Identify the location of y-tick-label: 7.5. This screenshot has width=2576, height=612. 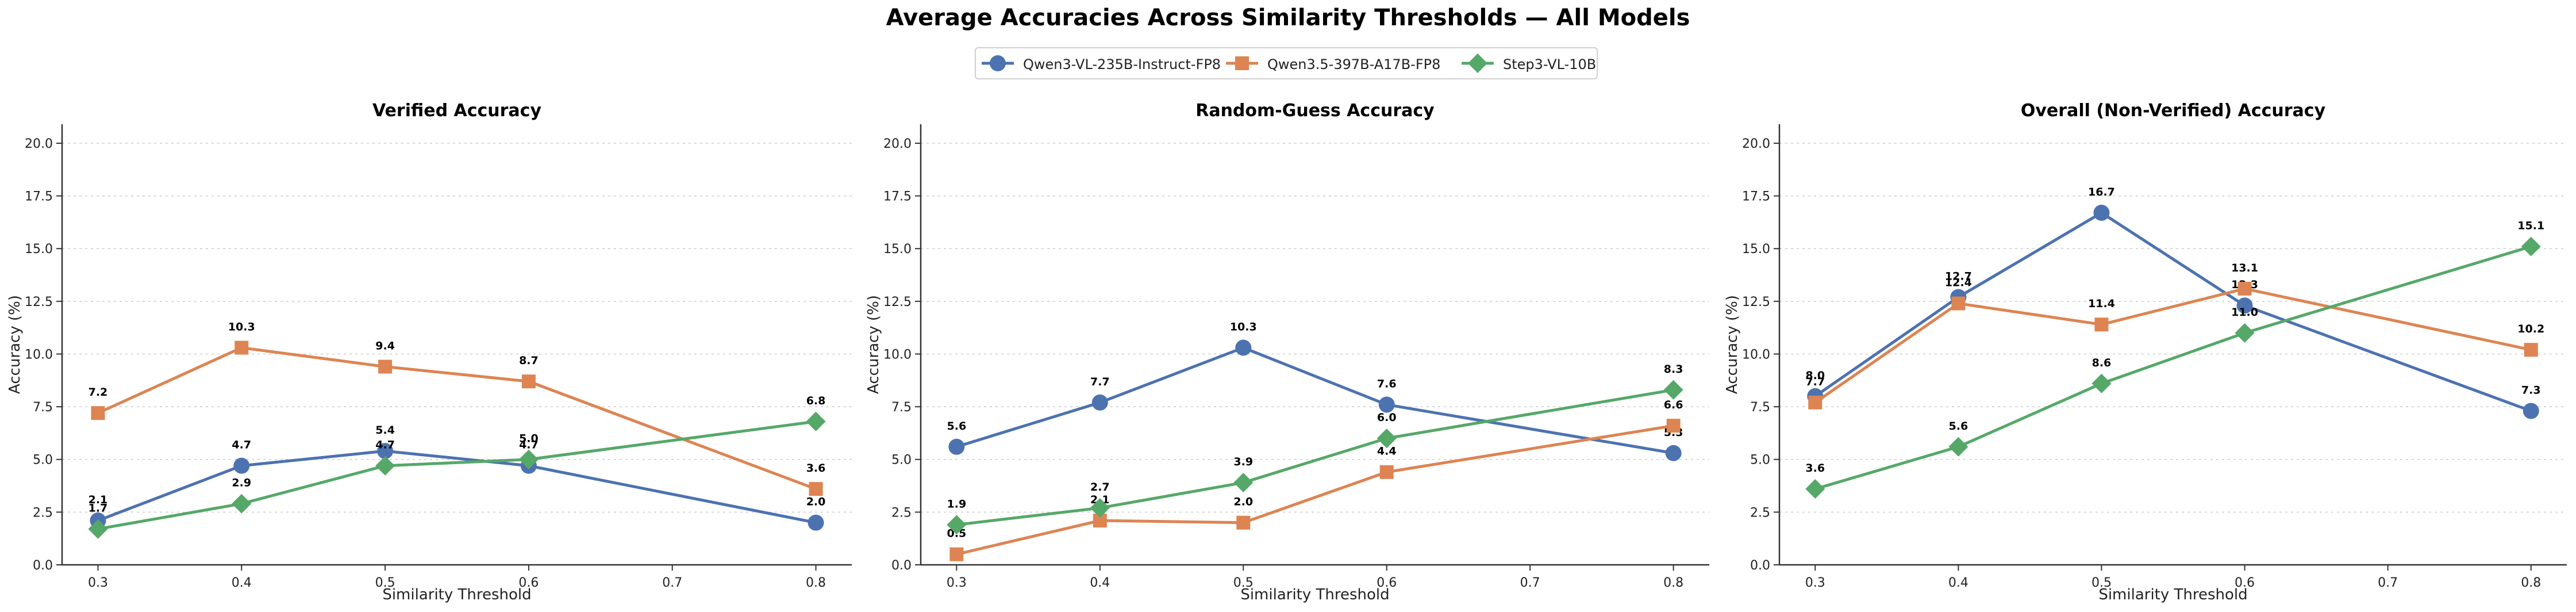
(1760, 407).